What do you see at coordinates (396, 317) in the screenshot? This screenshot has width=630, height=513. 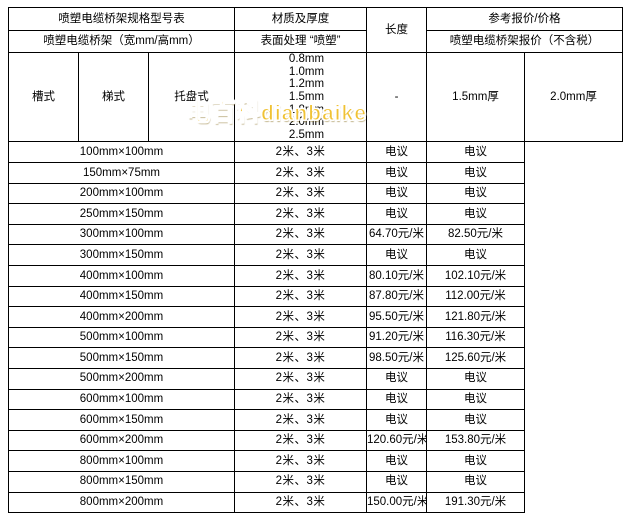 I see `cell-price-15mm: 95.50元/米` at bounding box center [396, 317].